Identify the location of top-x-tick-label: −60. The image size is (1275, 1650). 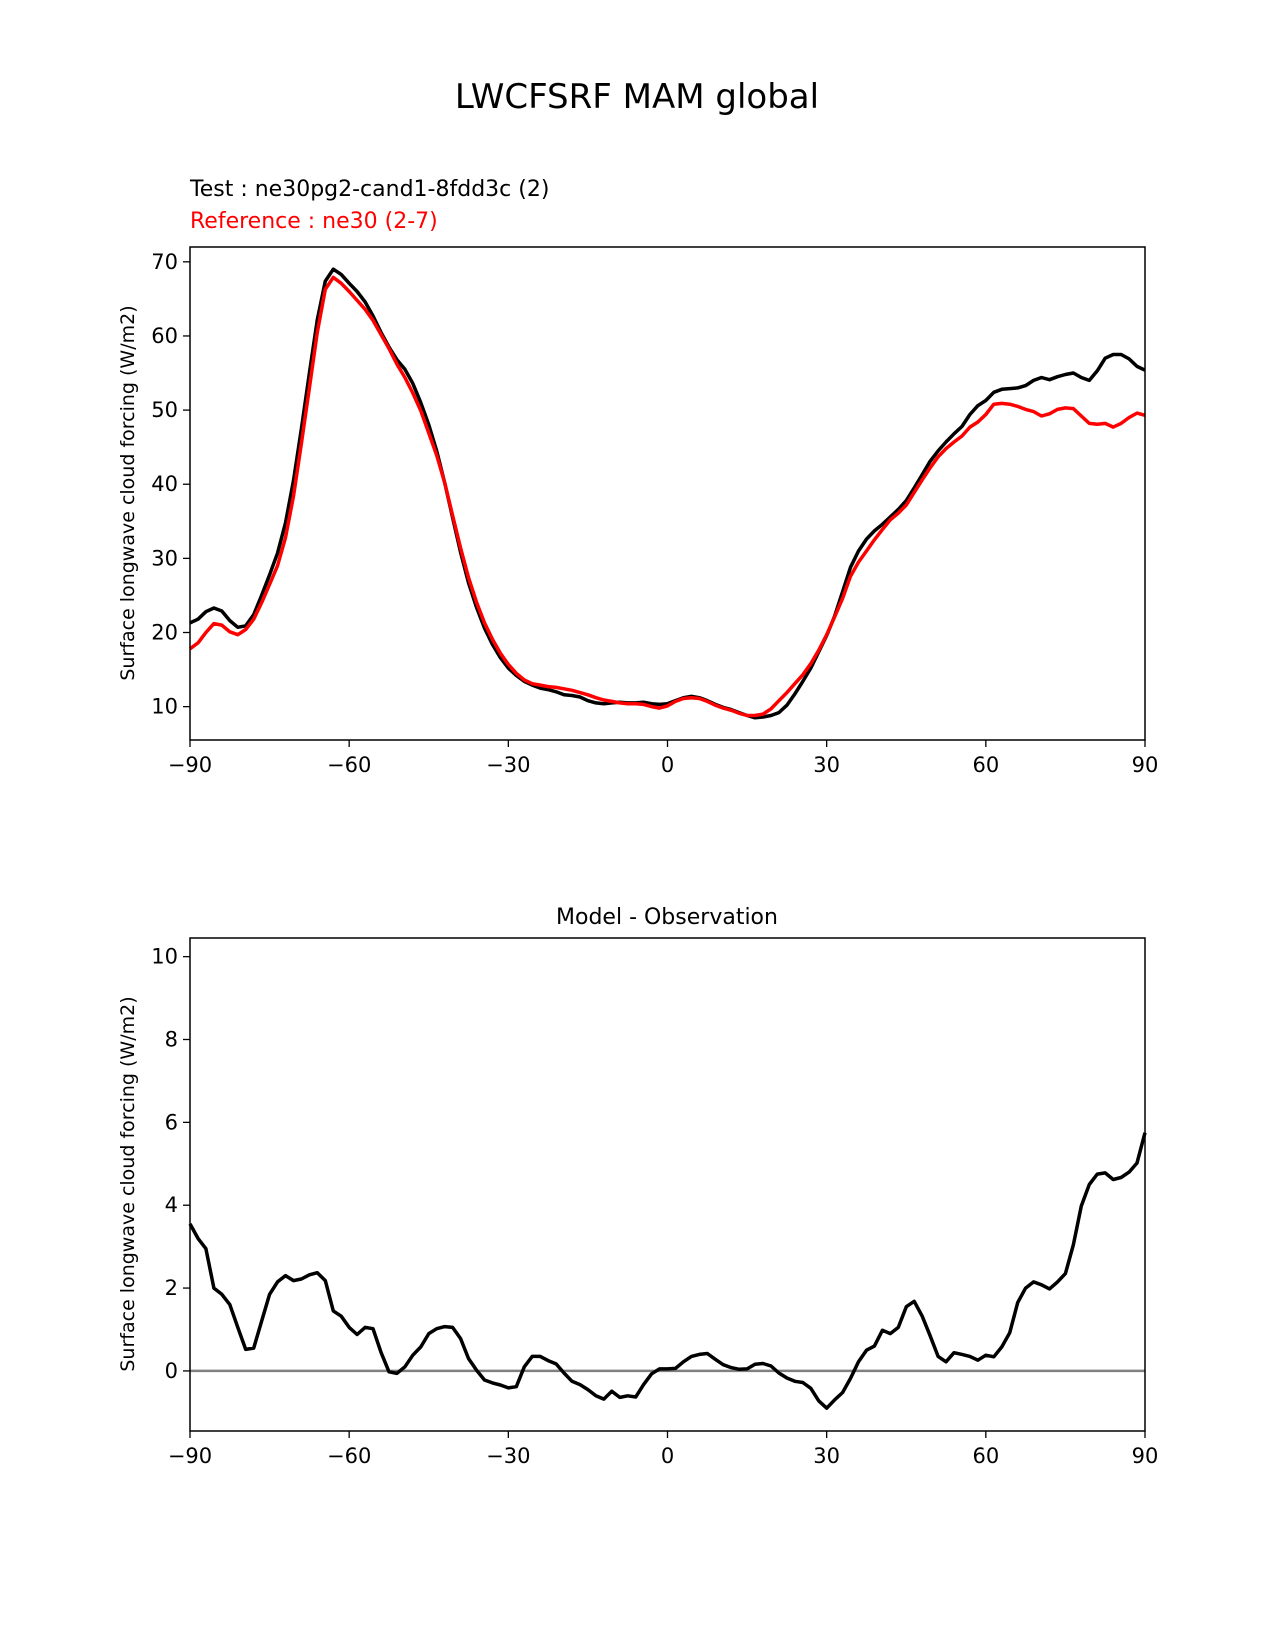
(349, 765).